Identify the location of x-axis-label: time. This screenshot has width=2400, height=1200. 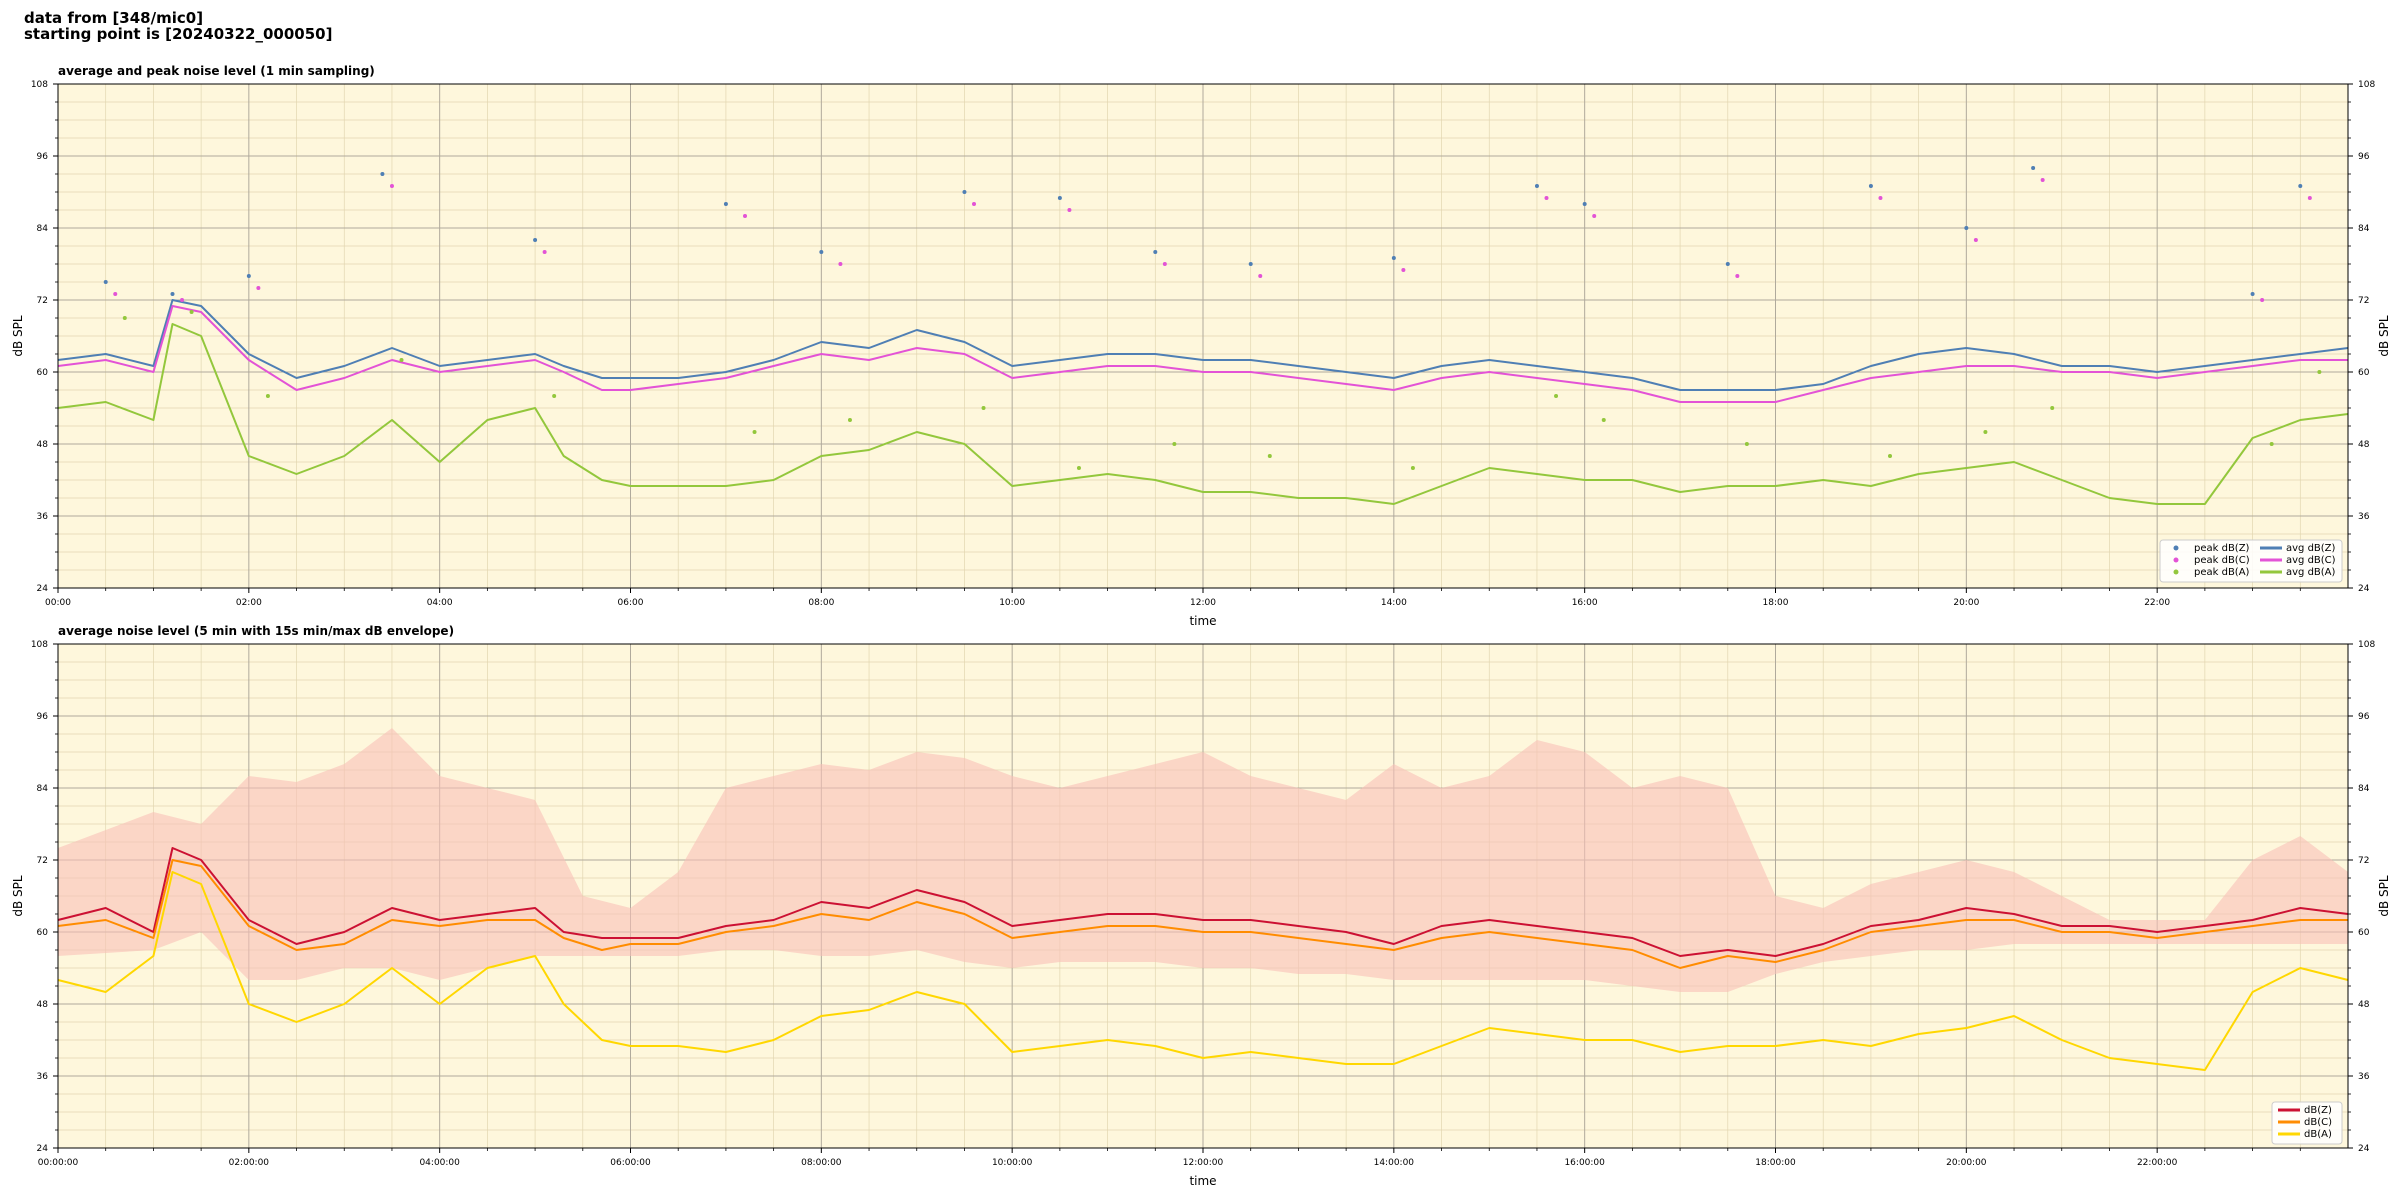
(1202, 1181).